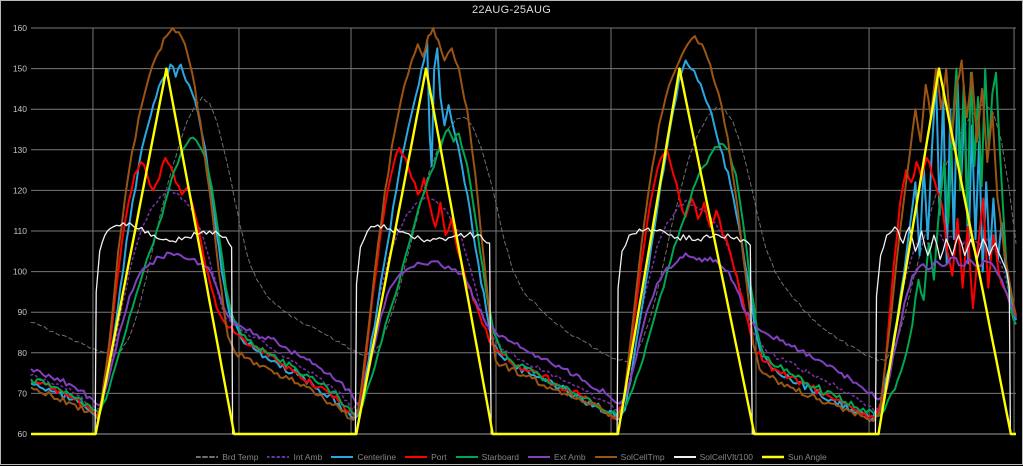 Image resolution: width=1023 pixels, height=466 pixels. I want to click on y-tick-label: 130, so click(20, 150).